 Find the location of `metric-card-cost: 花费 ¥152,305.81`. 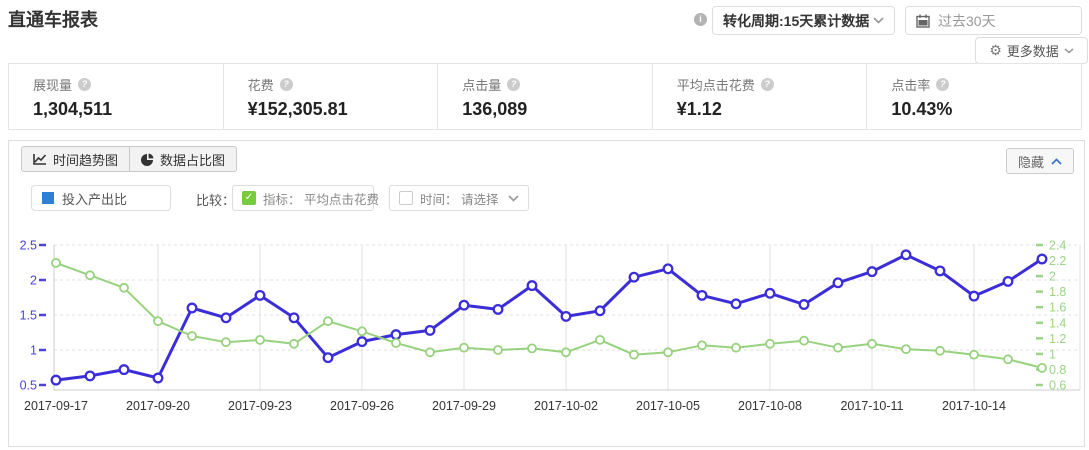

metric-card-cost: 花费 ¥152,305.81 is located at coordinates (330, 96).